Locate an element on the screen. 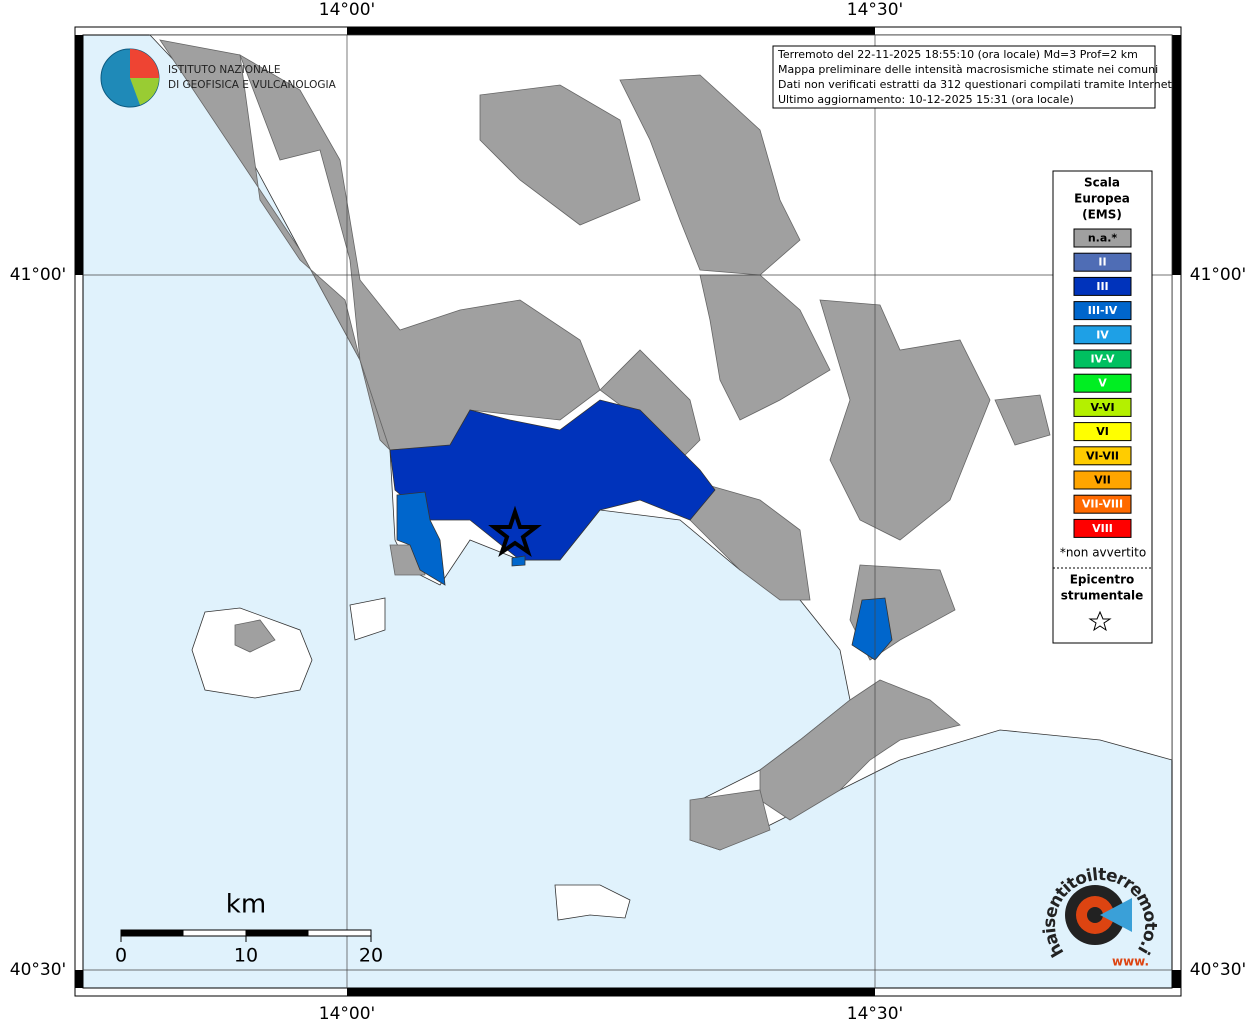  legend-label: III-IV is located at coordinates (1103, 310).